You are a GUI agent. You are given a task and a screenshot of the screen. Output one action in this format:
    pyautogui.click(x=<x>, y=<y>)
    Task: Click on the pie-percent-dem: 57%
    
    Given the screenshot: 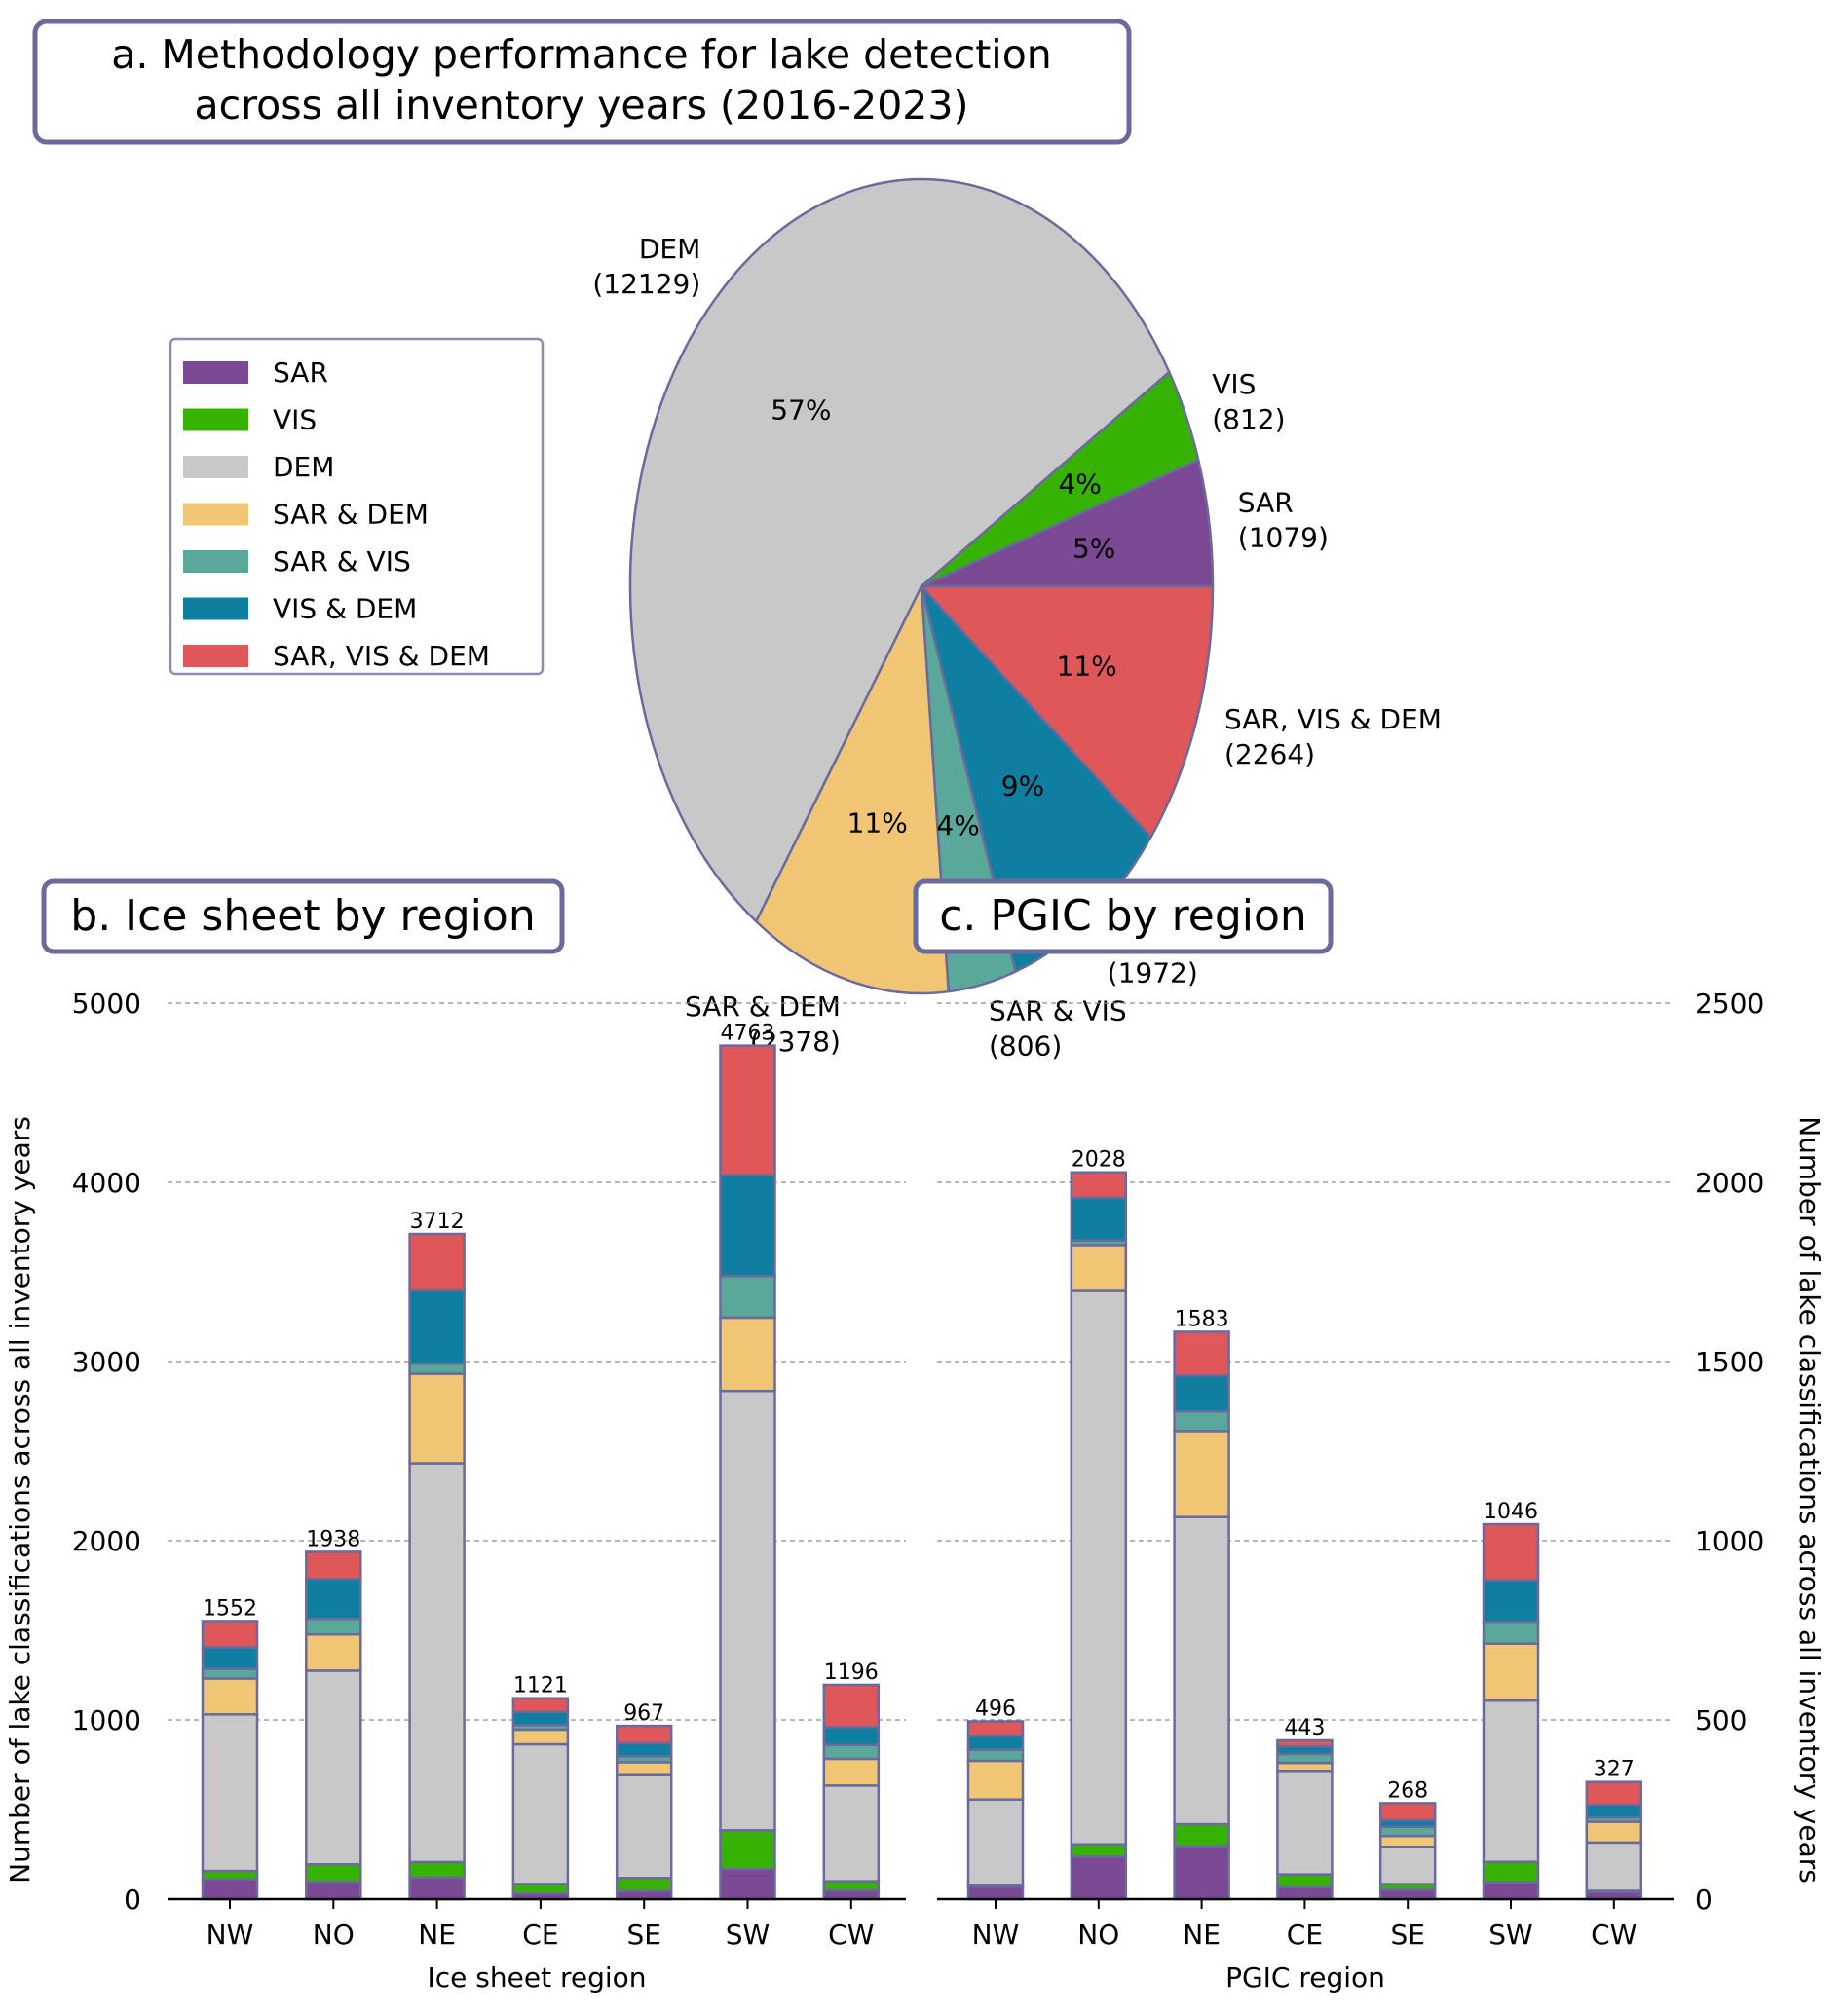 What is the action you would take?
    pyautogui.click(x=801, y=409)
    